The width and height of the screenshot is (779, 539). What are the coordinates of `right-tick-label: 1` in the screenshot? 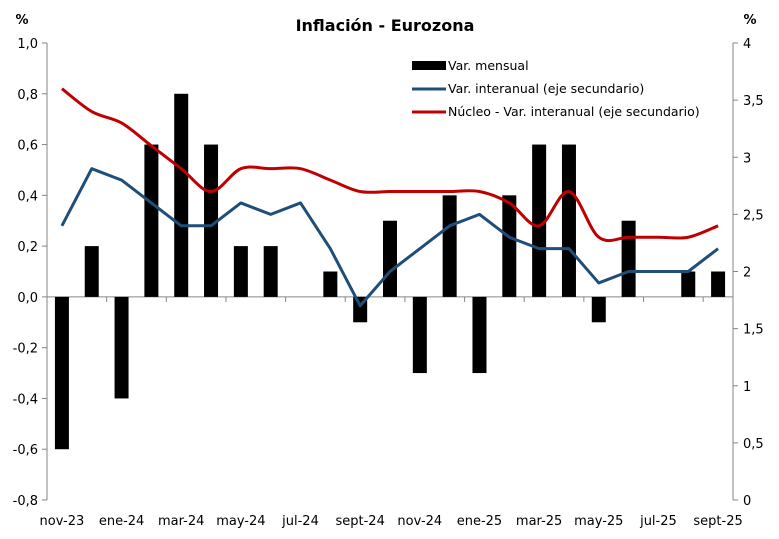 It's located at (747, 387).